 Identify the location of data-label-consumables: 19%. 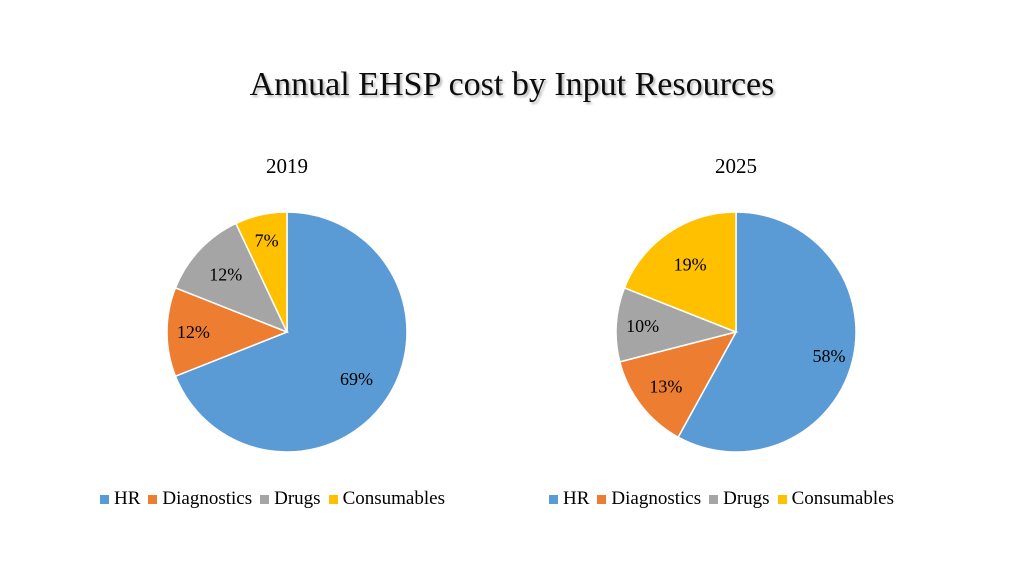
(690, 265).